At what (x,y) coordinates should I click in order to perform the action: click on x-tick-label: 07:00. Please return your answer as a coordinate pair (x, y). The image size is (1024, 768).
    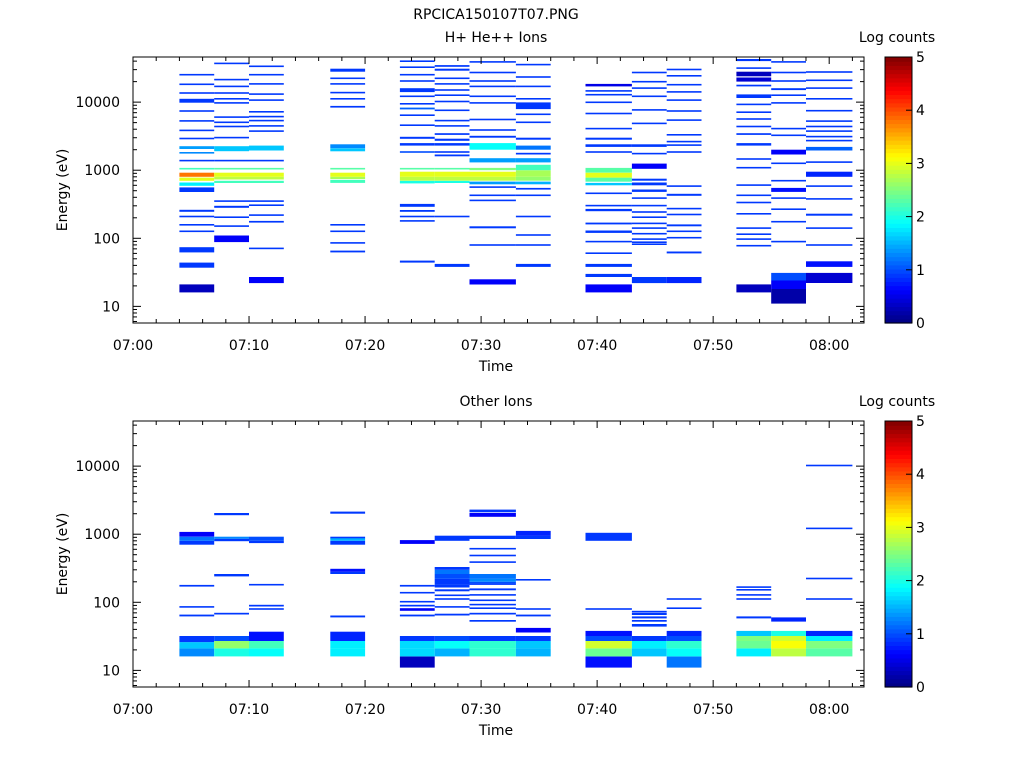
    Looking at the image, I should click on (133, 346).